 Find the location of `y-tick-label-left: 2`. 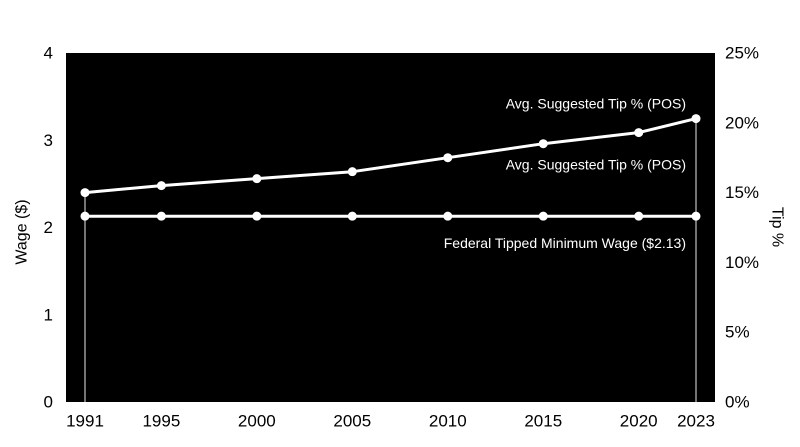

y-tick-label-left: 2 is located at coordinates (48, 227).